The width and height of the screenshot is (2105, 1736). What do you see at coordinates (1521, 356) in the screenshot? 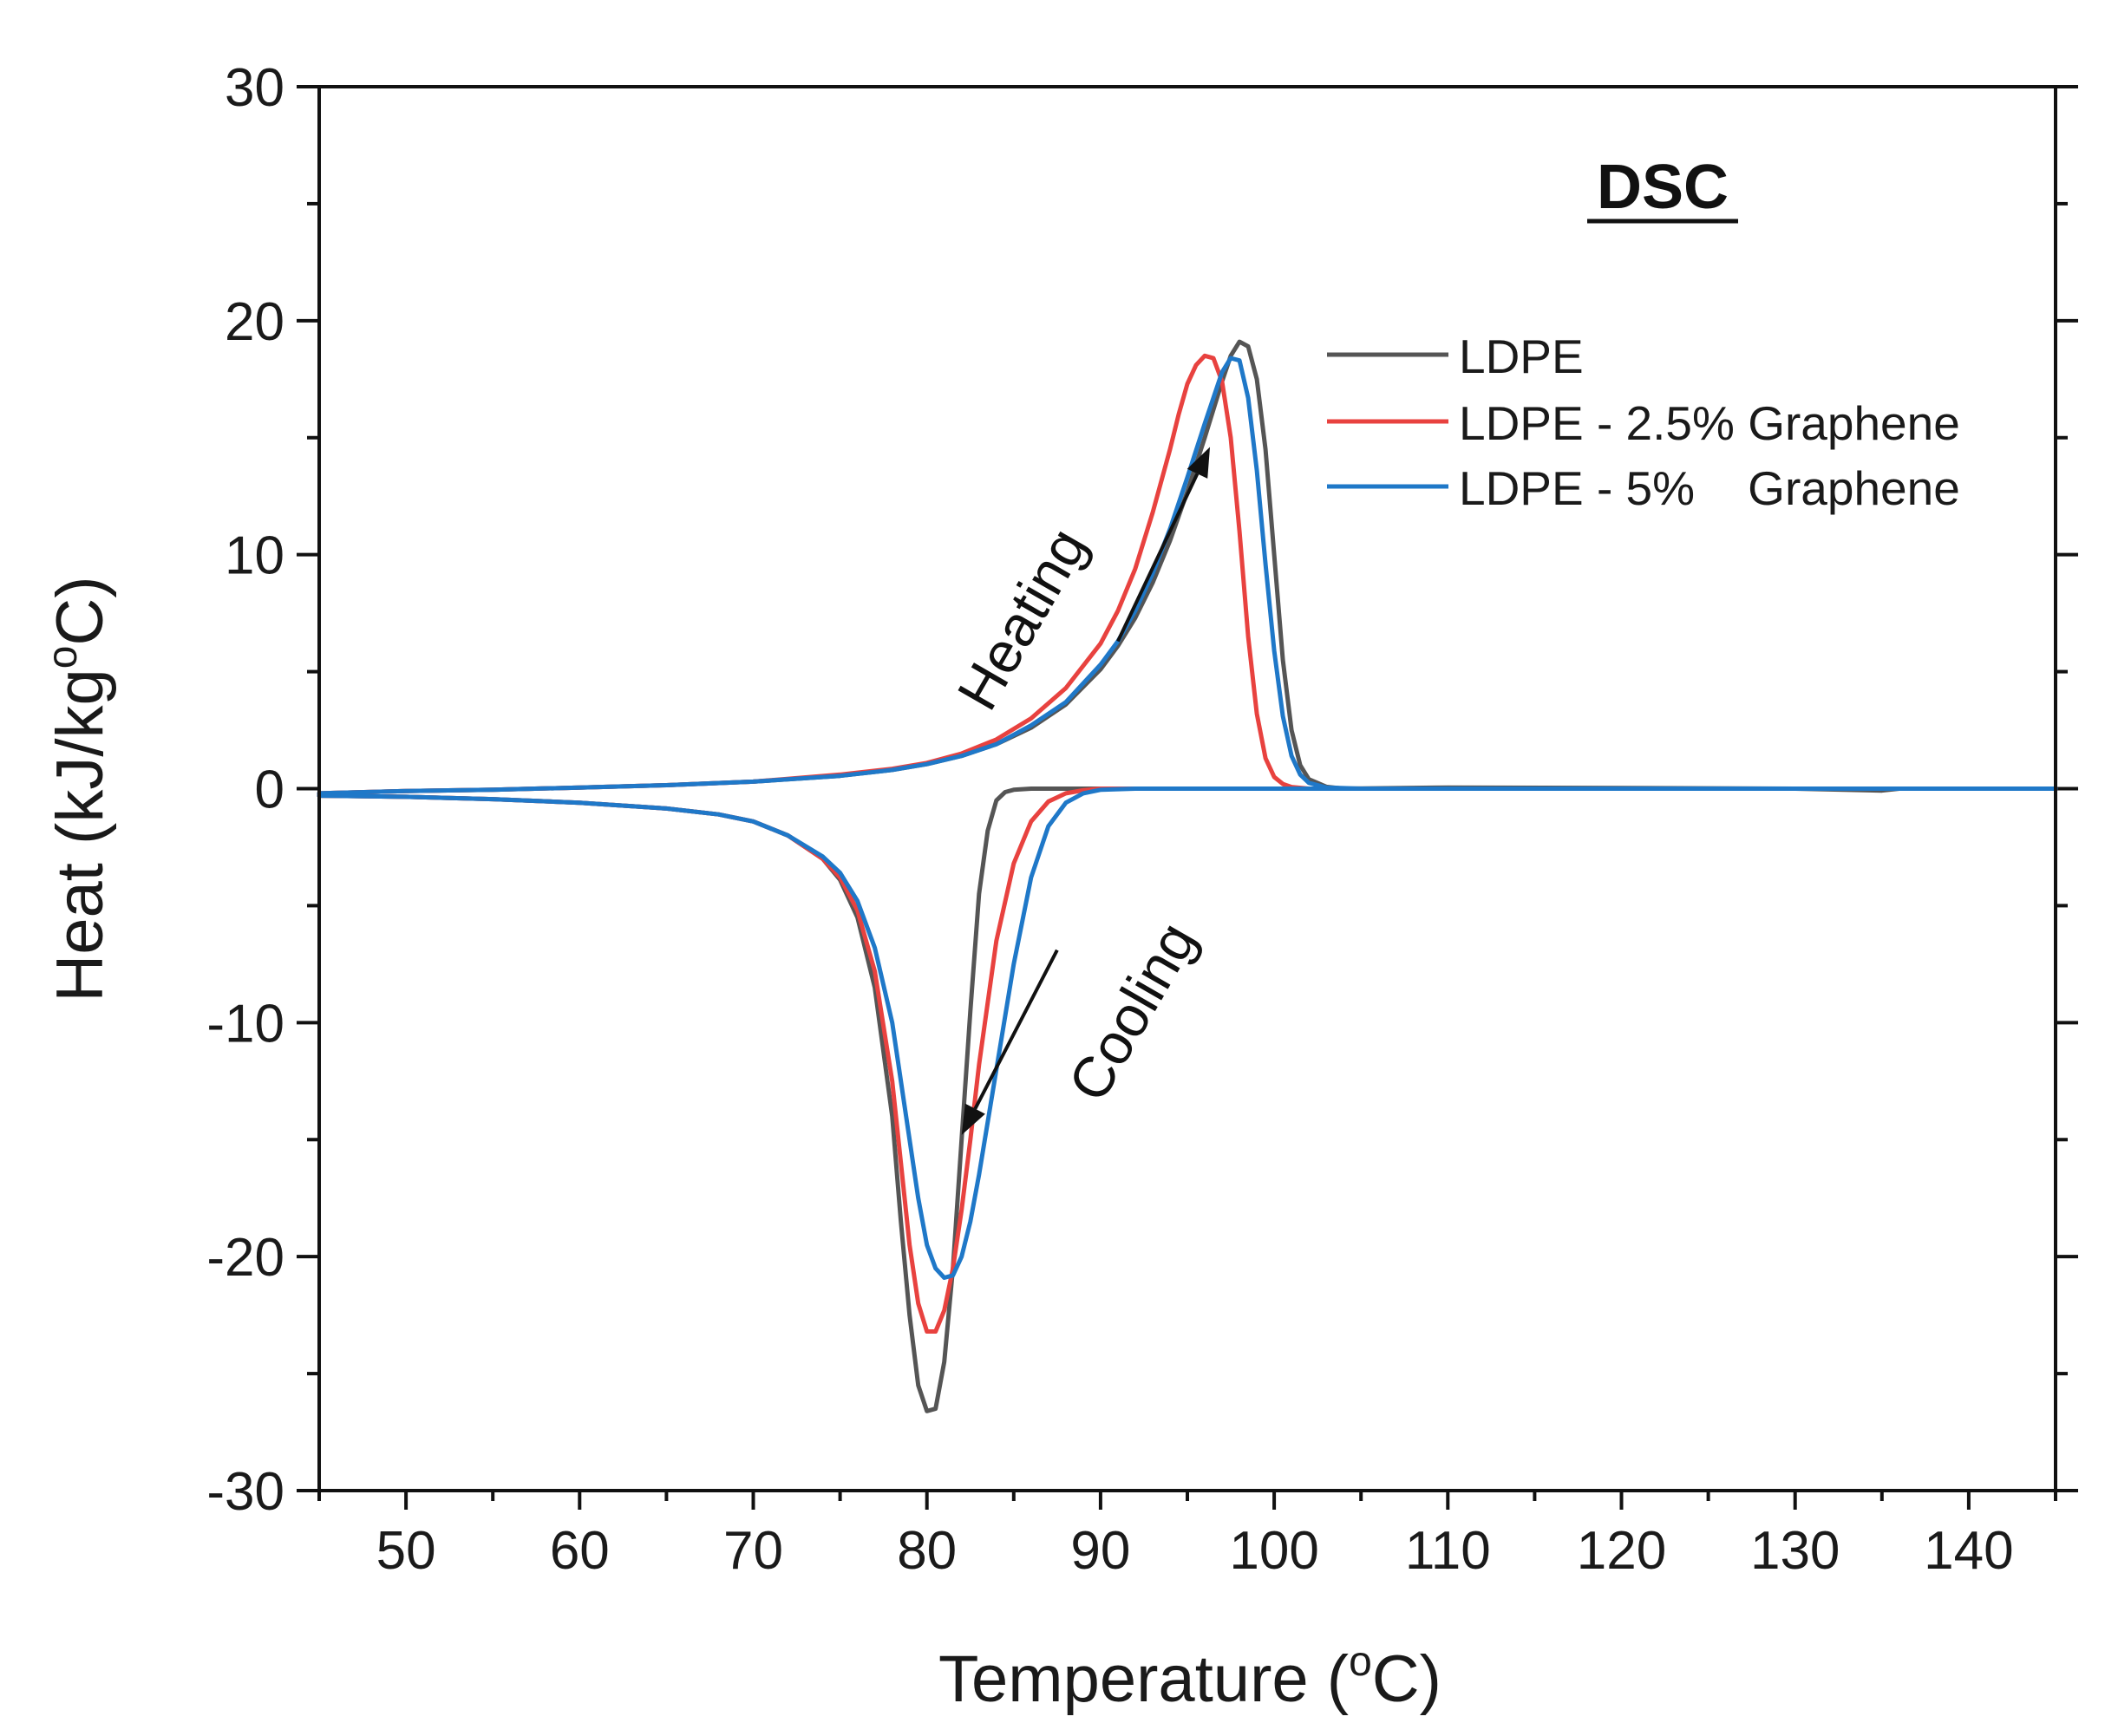
I see `legend-label-ldpe: LDPE` at bounding box center [1521, 356].